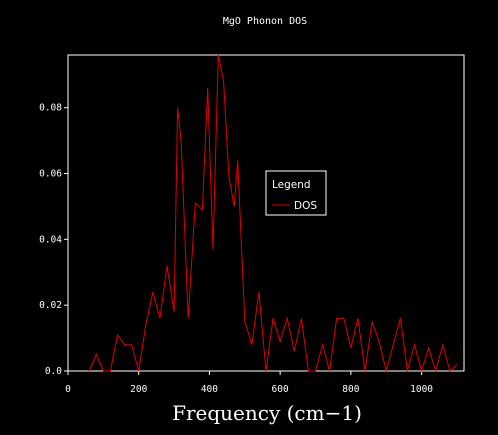 The height and width of the screenshot is (435, 498). Describe the element at coordinates (68, 389) in the screenshot. I see `x-tick-label: 0` at that location.